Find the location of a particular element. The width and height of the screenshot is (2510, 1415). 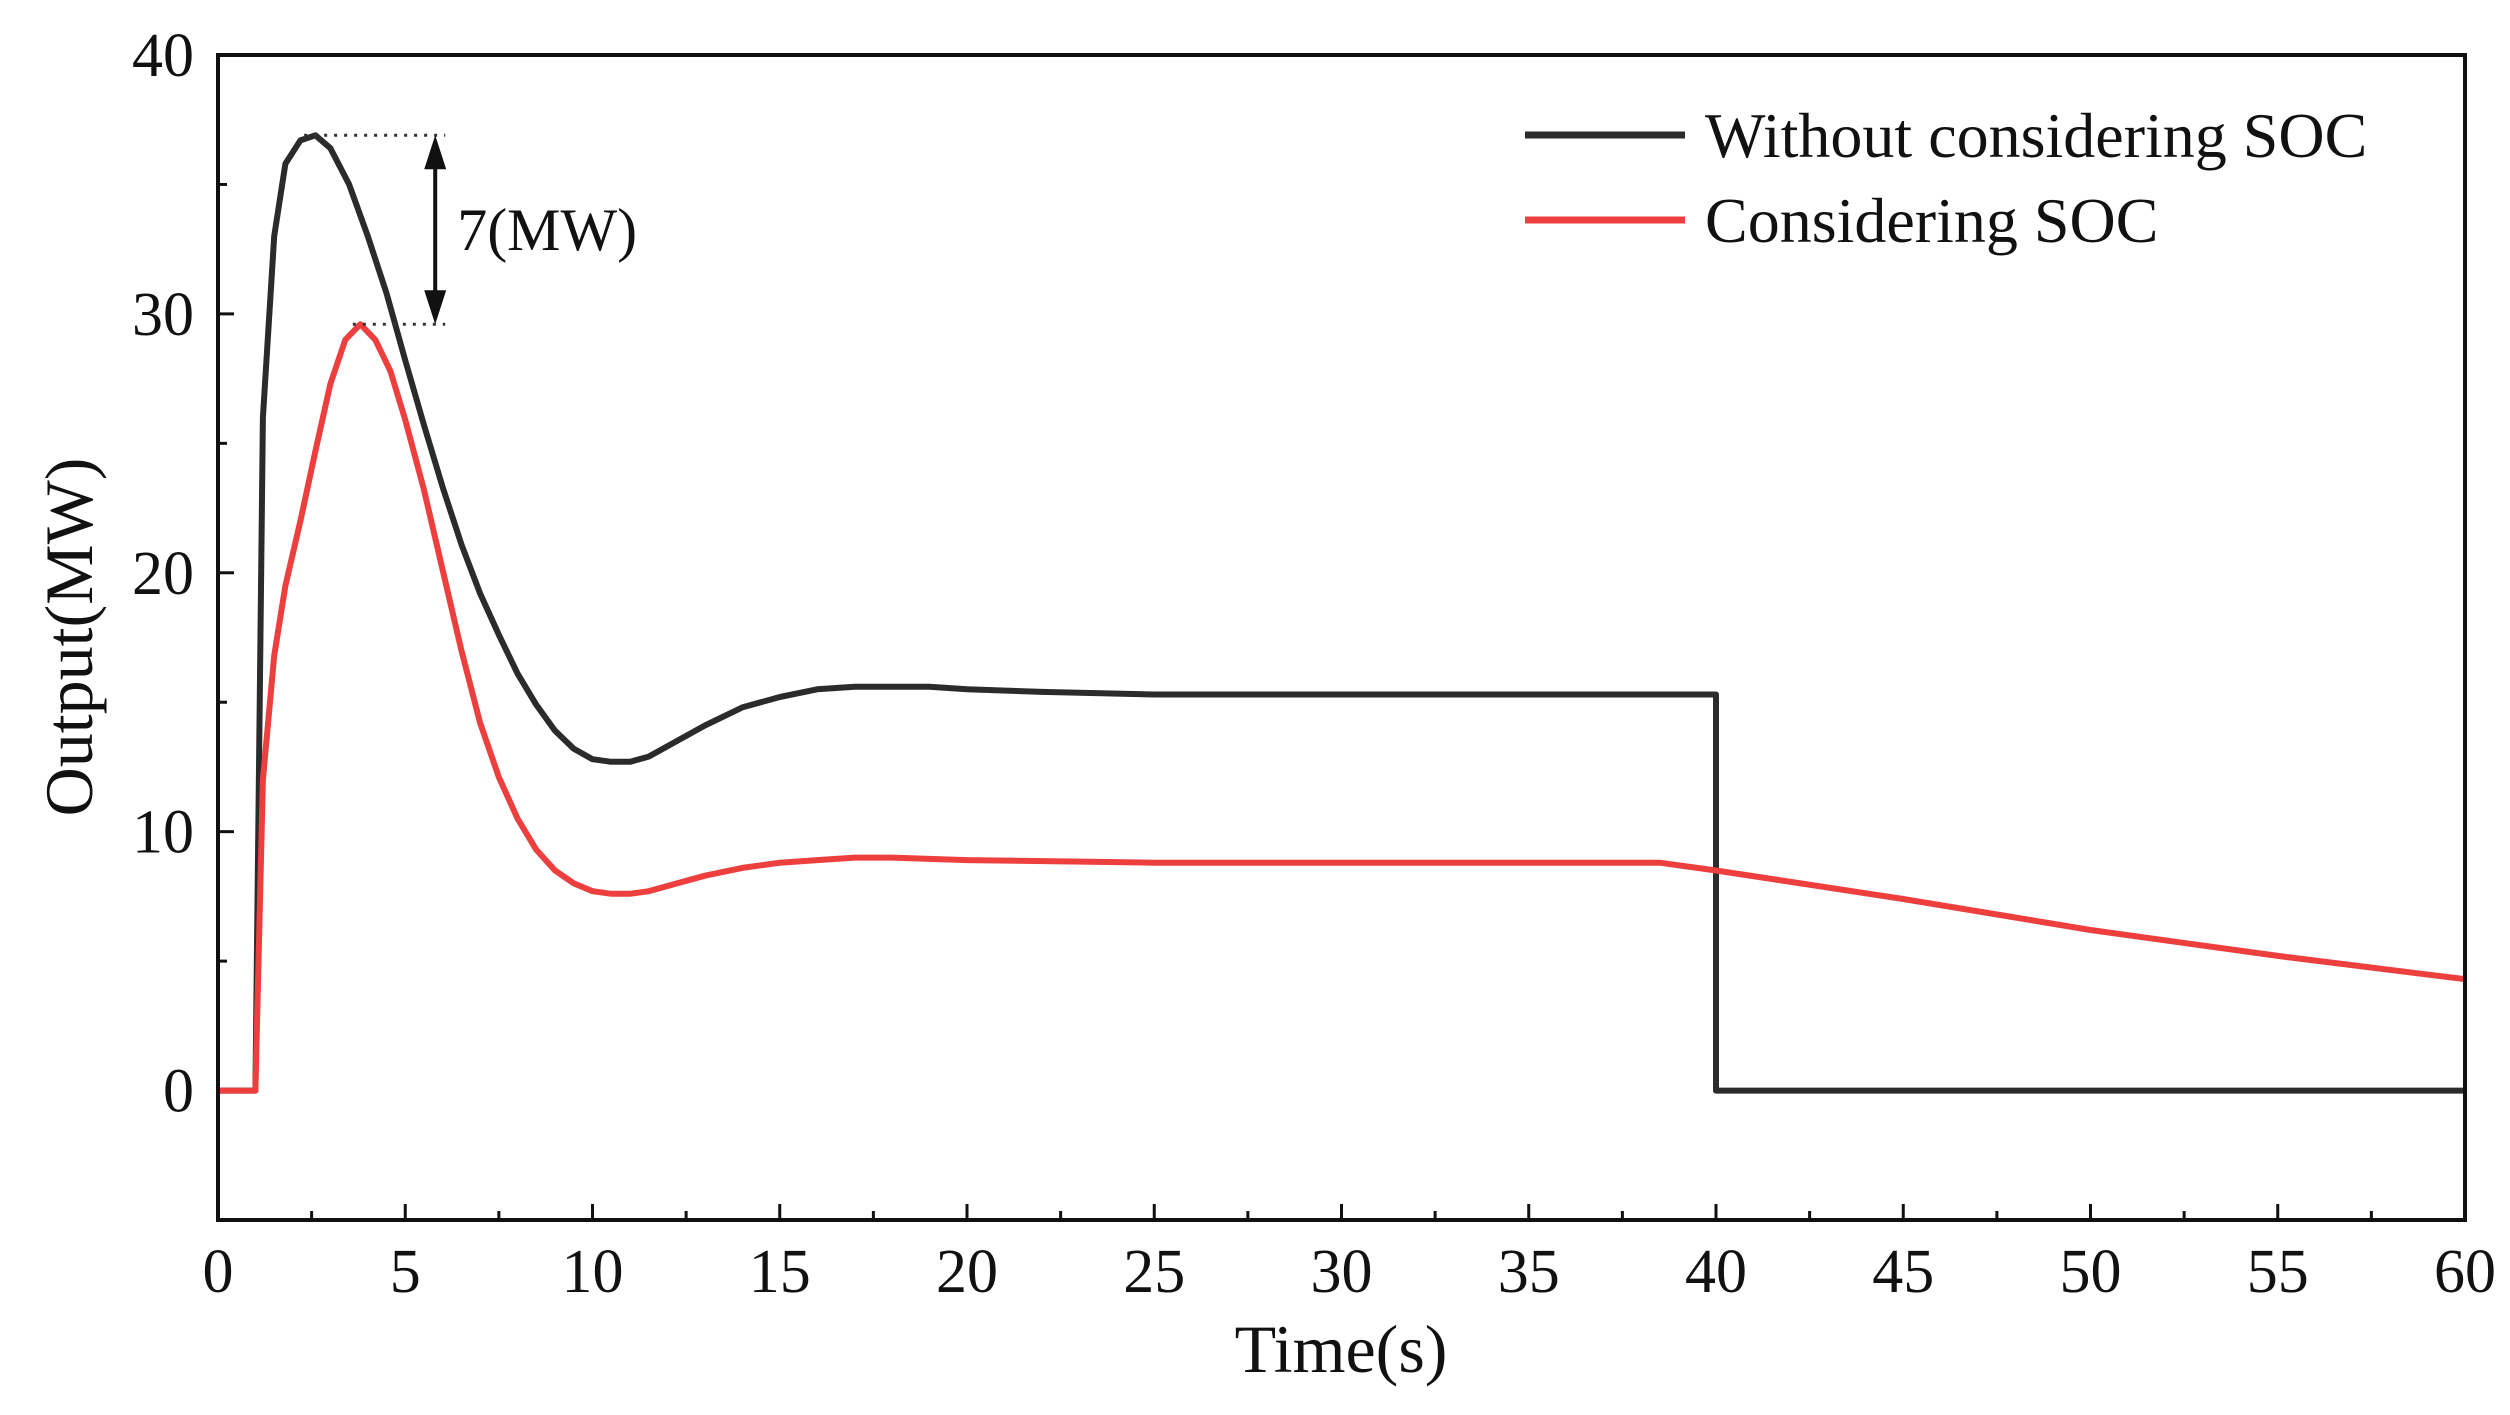

x-tick-label: 0 is located at coordinates (218, 1272).